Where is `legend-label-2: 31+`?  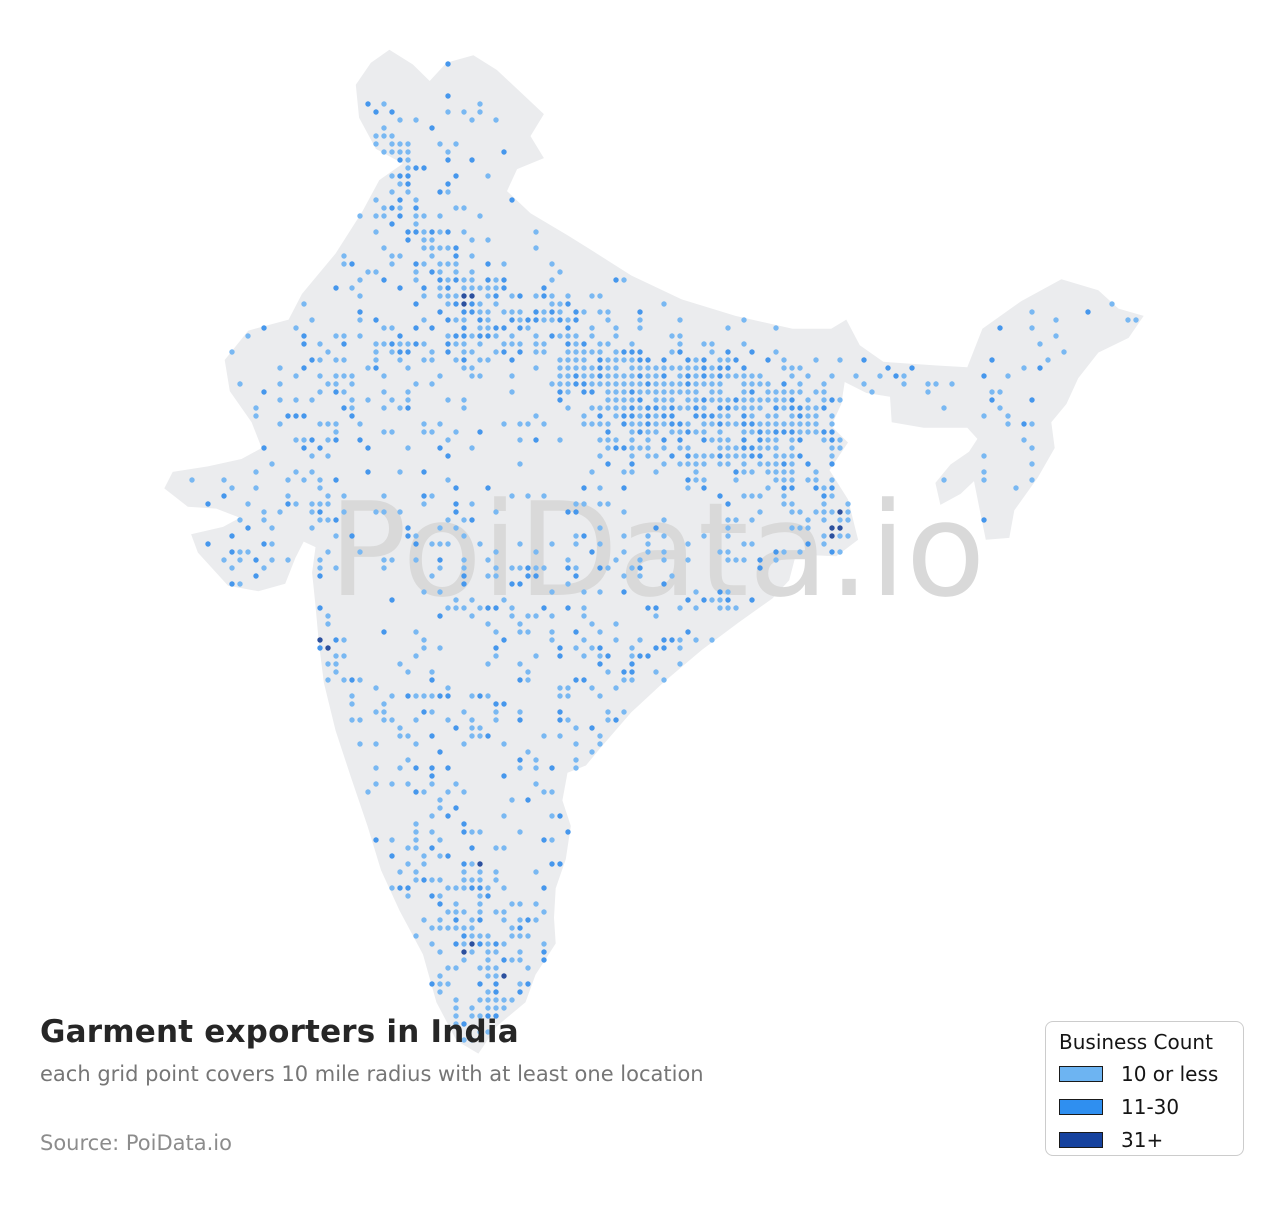 legend-label-2: 31+ is located at coordinates (1142, 1140).